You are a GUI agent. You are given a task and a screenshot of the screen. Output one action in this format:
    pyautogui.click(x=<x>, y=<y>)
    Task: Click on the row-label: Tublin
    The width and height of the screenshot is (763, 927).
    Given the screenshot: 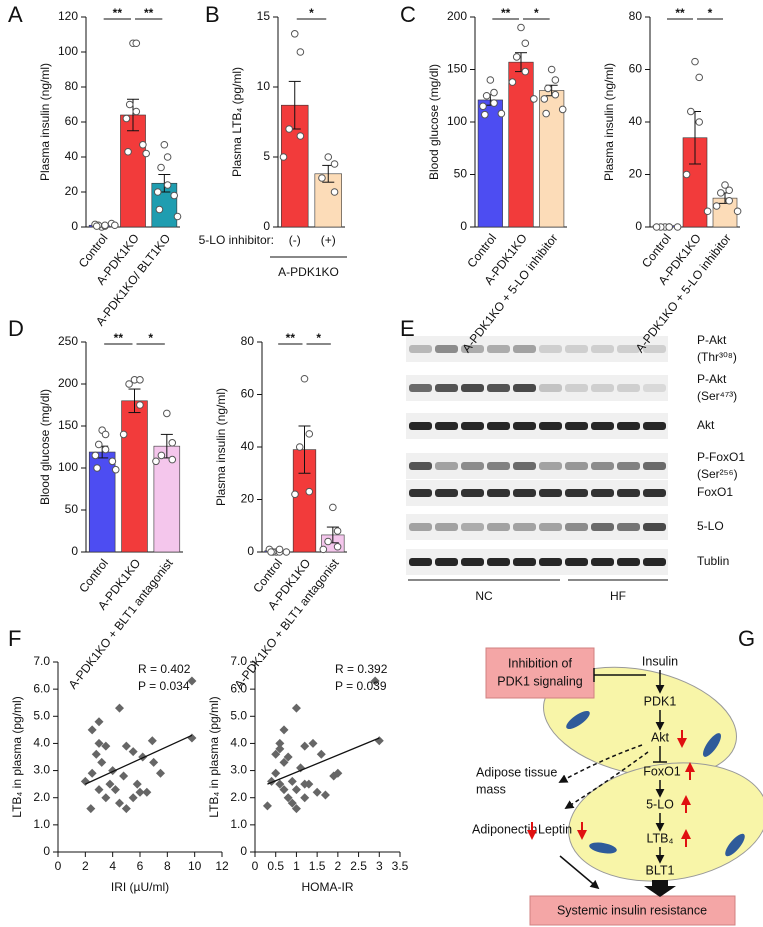 What is the action you would take?
    pyautogui.click(x=713, y=561)
    